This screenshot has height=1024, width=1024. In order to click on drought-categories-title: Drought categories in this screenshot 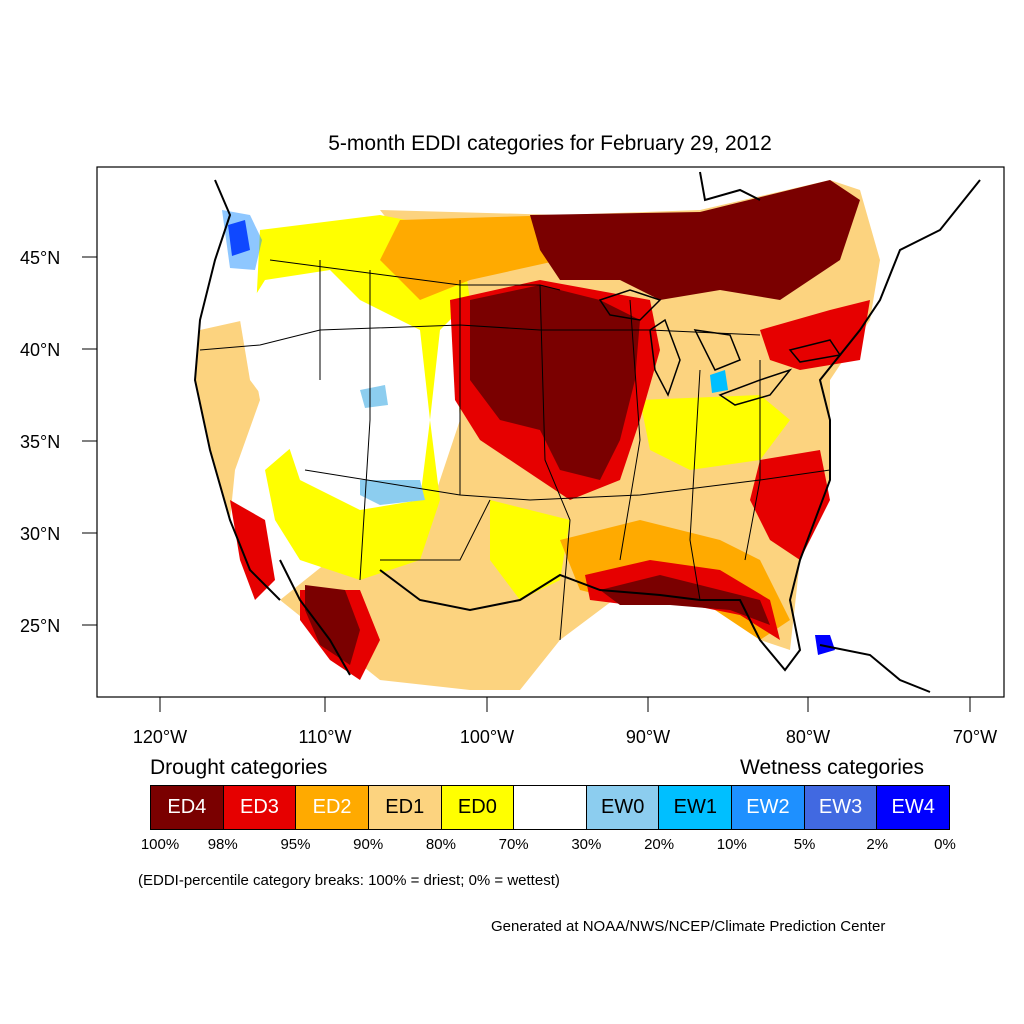, I will do `click(239, 767)`.